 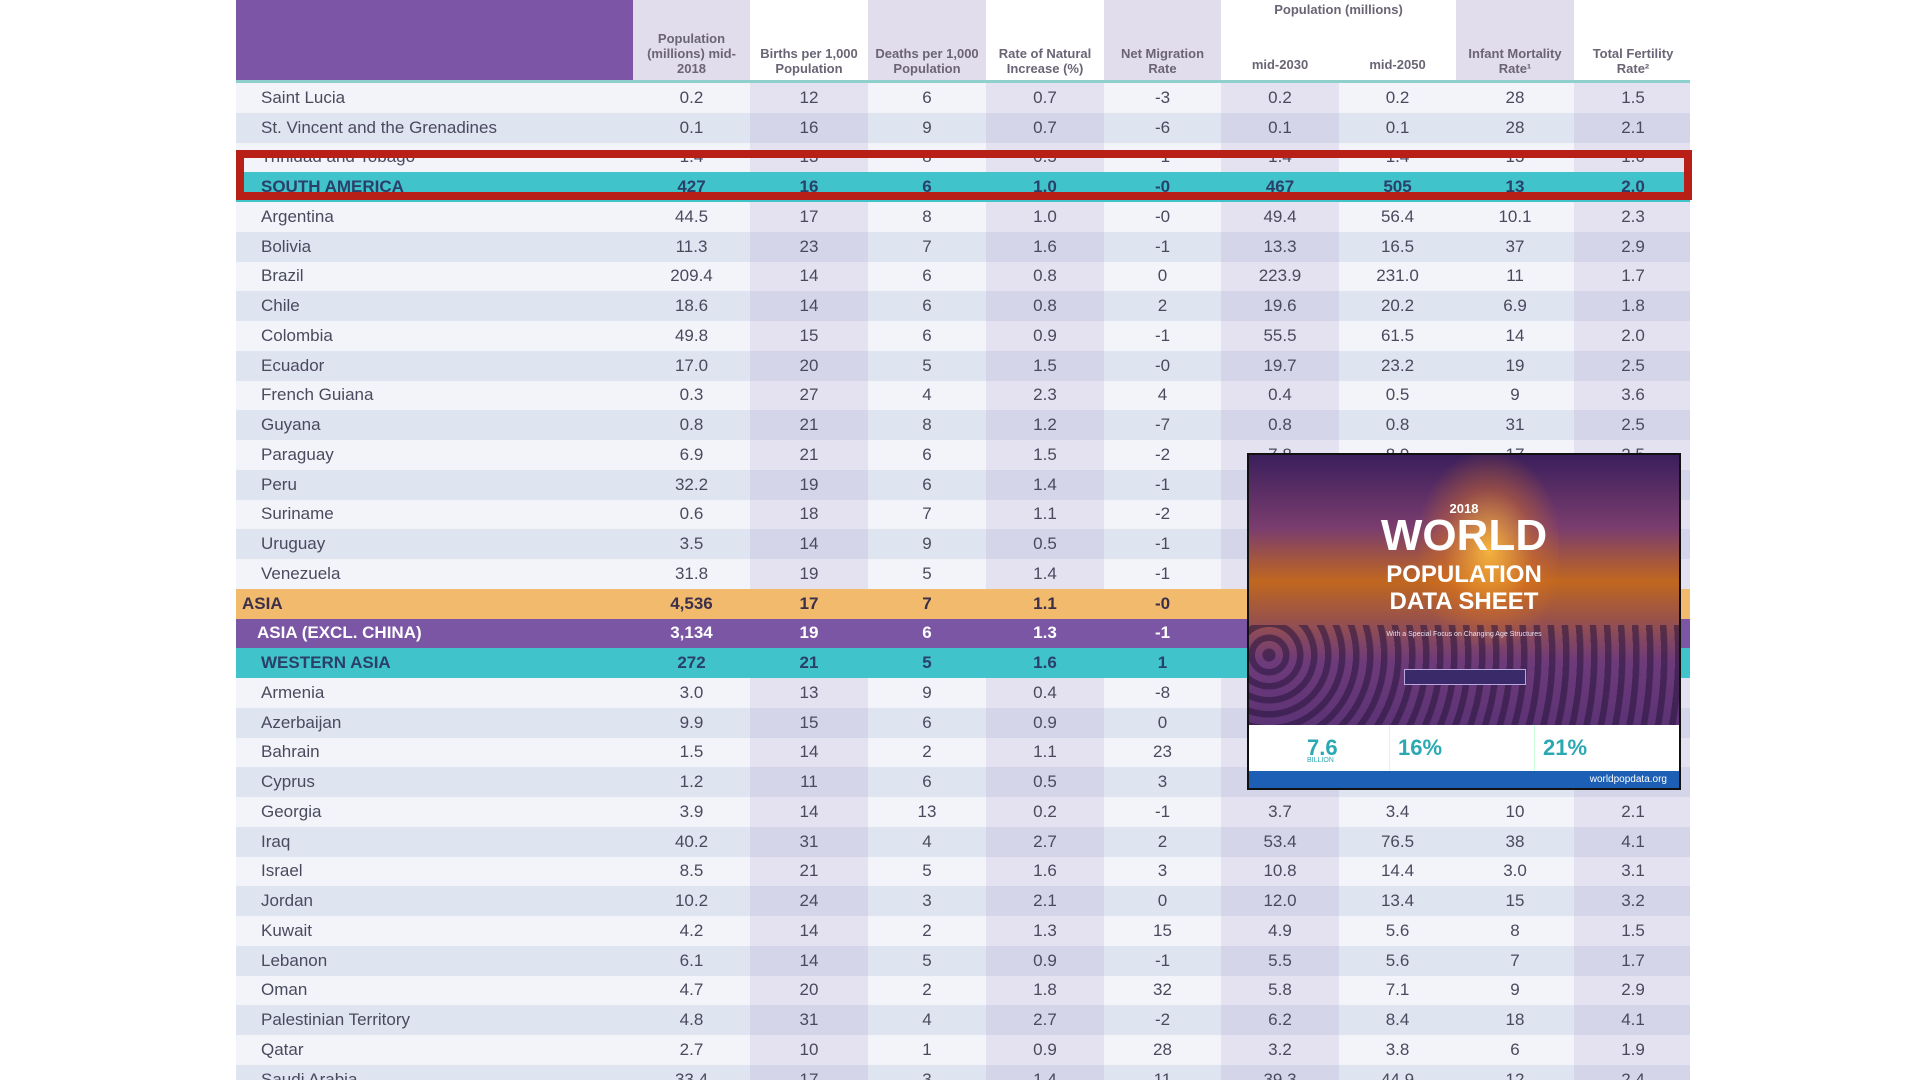 What do you see at coordinates (1398, 127) in the screenshot?
I see `cell-population-2050: 0.1` at bounding box center [1398, 127].